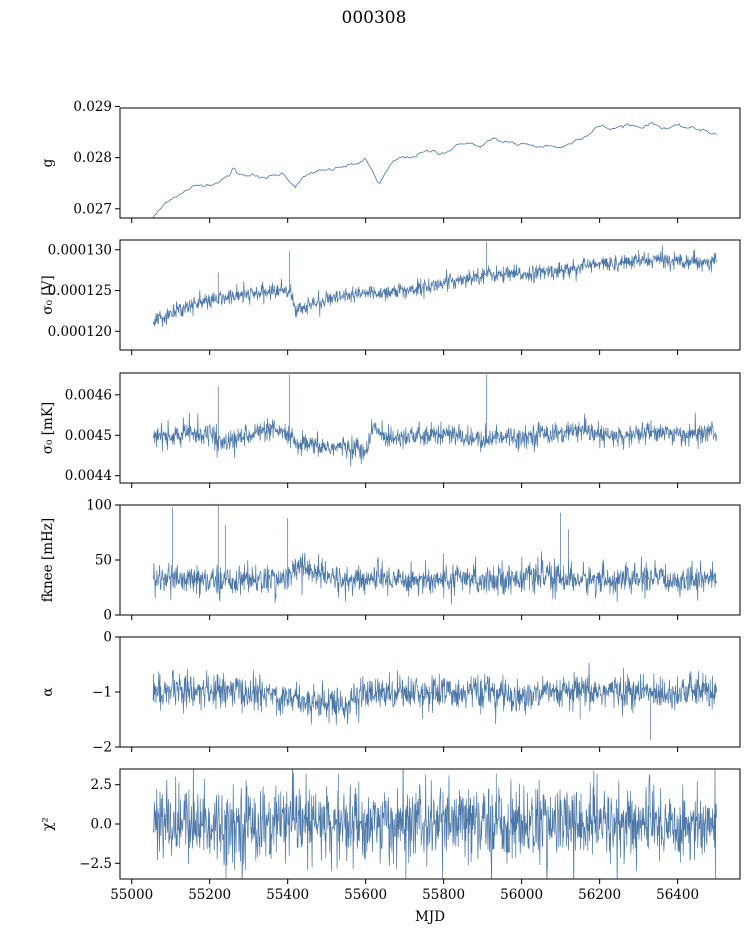 This screenshot has width=748, height=936. I want to click on y-tick-label: 0.0044, so click(88, 476).